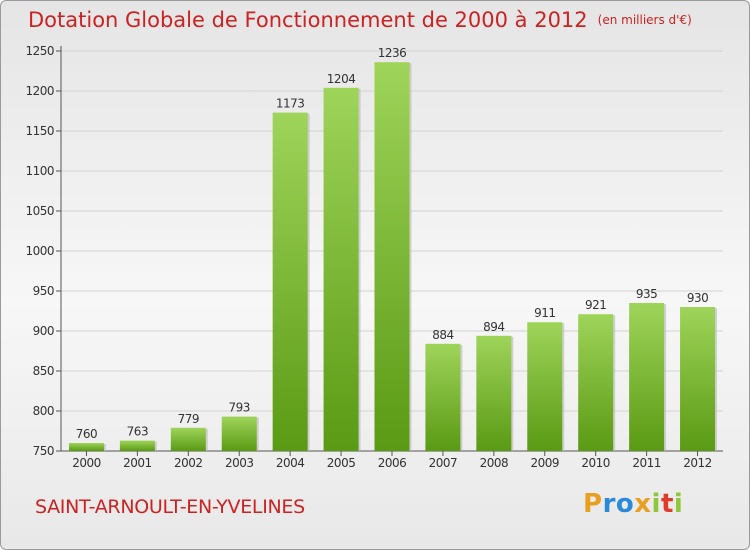 The height and width of the screenshot is (550, 750). I want to click on data-label: 1204, so click(341, 79).